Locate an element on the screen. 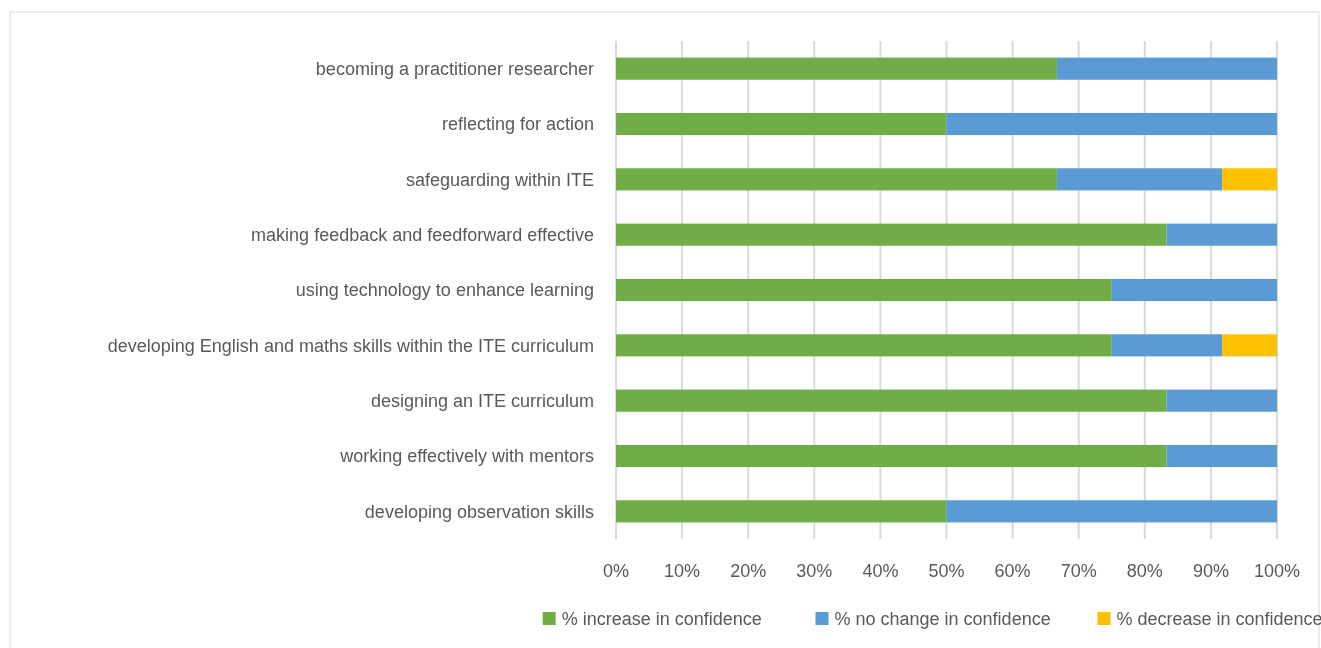  y-tick-label: using technology to enhance learning is located at coordinates (444, 290).